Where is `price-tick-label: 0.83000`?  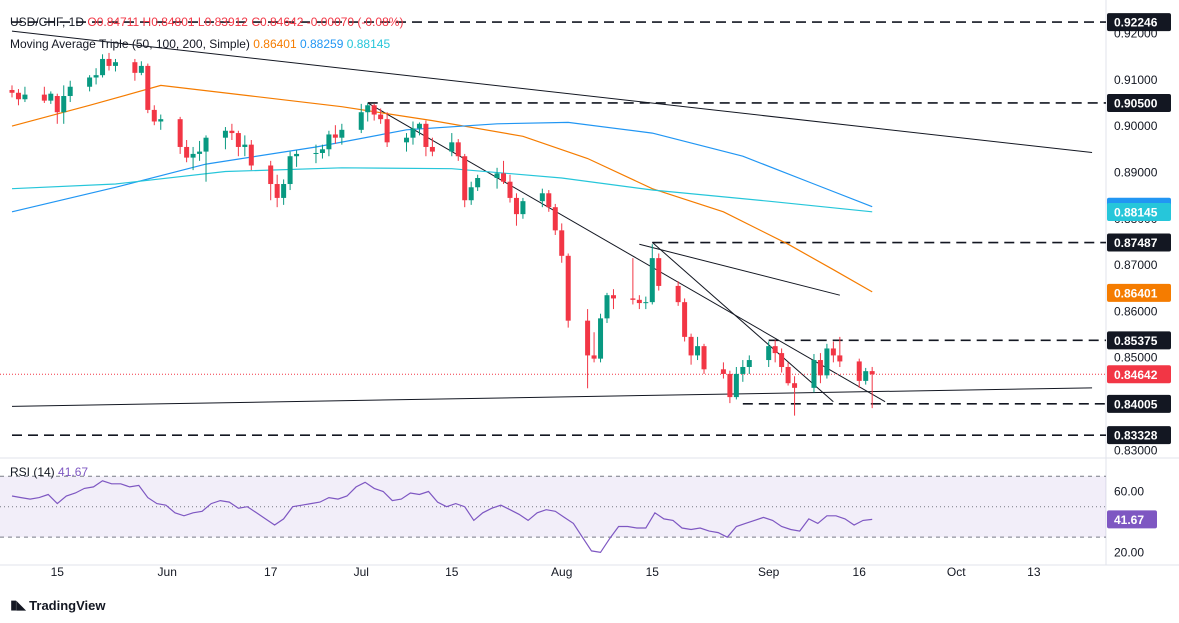 price-tick-label: 0.83000 is located at coordinates (1136, 450).